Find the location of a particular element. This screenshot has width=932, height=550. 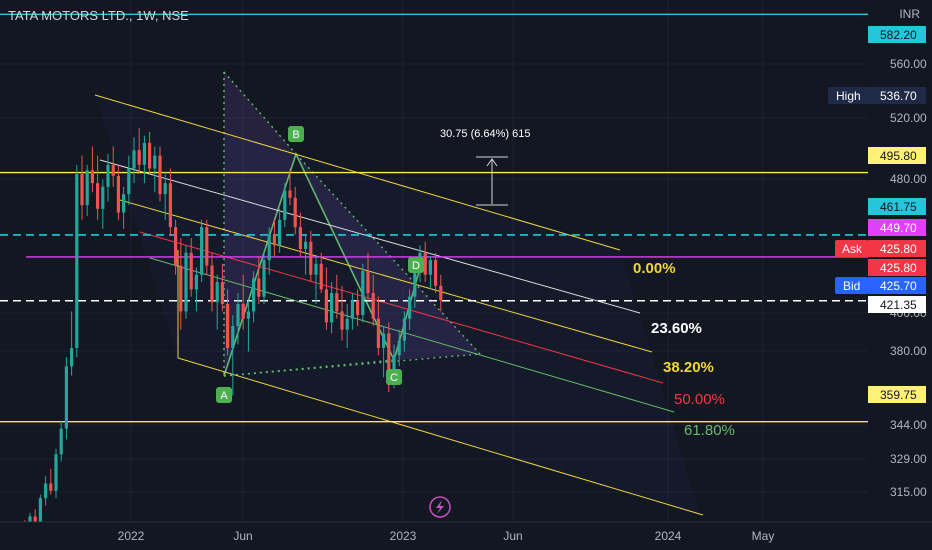

price-label-high: 536.70 is located at coordinates (898, 96).